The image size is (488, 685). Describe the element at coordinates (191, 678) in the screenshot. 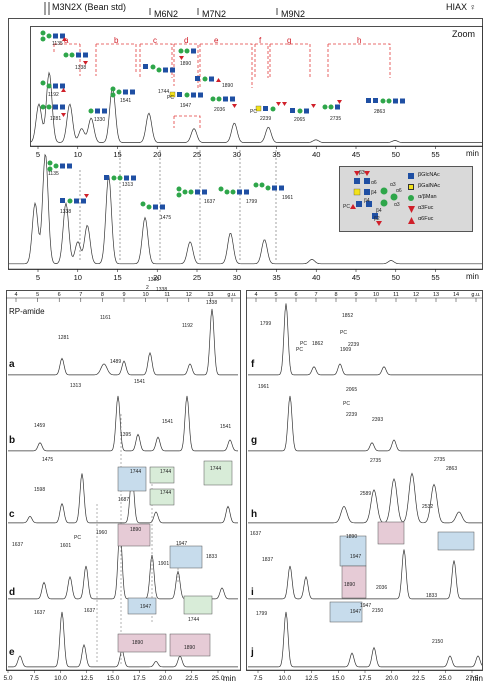

I see `x-tick-label: 22.5` at that location.